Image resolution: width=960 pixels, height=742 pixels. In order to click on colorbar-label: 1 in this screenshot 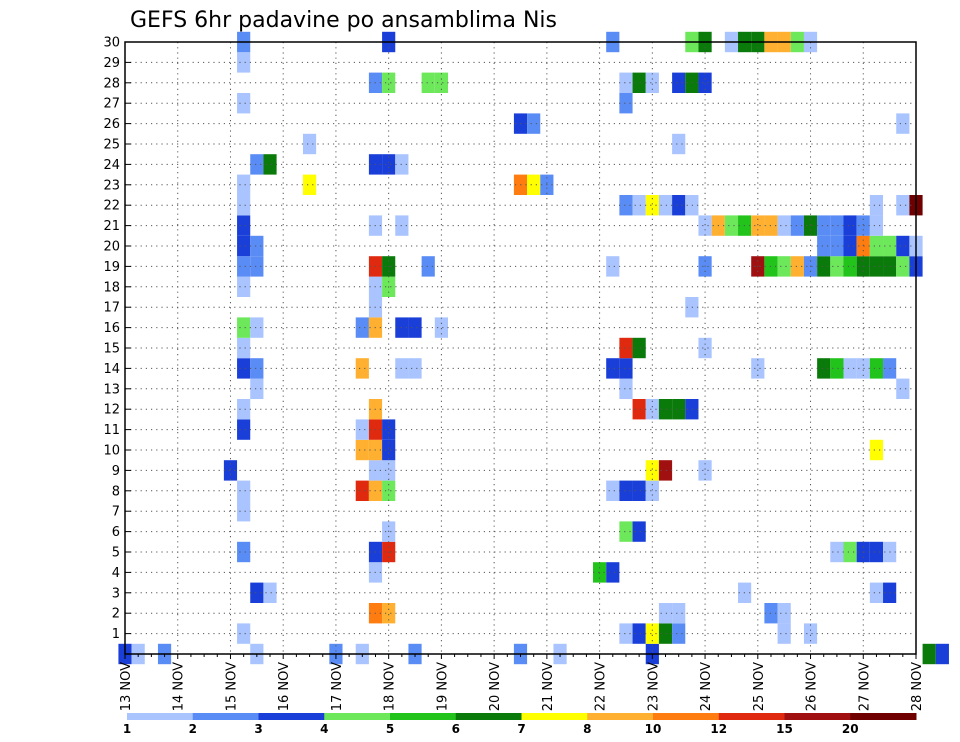, I will do `click(127, 729)`.